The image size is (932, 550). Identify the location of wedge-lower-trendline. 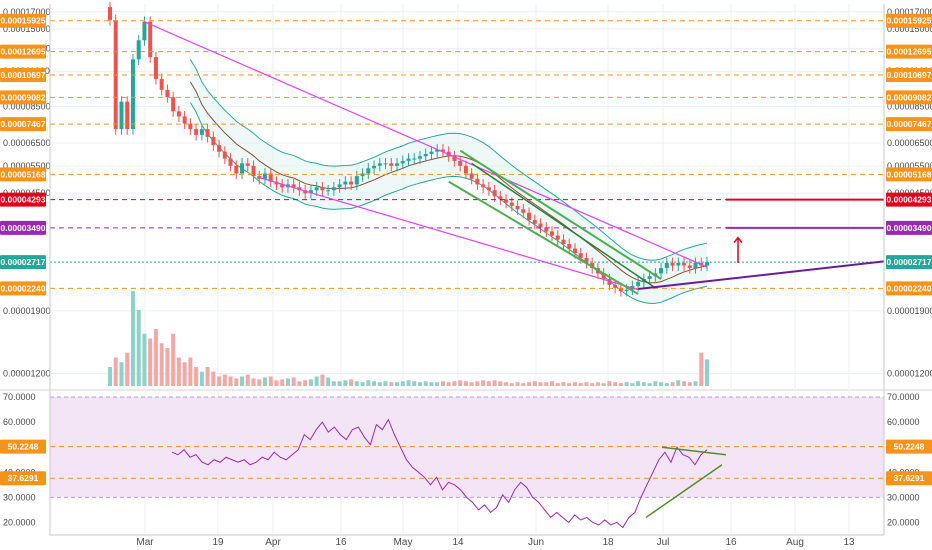
(449, 233).